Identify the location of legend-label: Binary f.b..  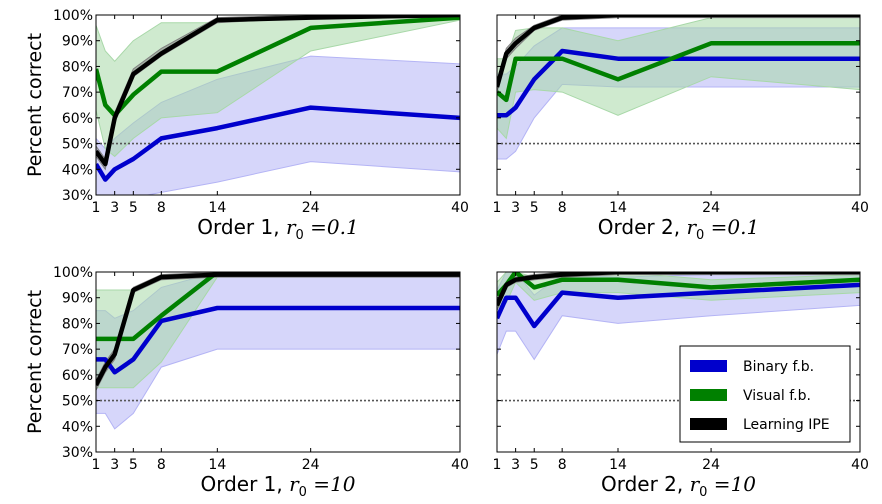
(778, 367).